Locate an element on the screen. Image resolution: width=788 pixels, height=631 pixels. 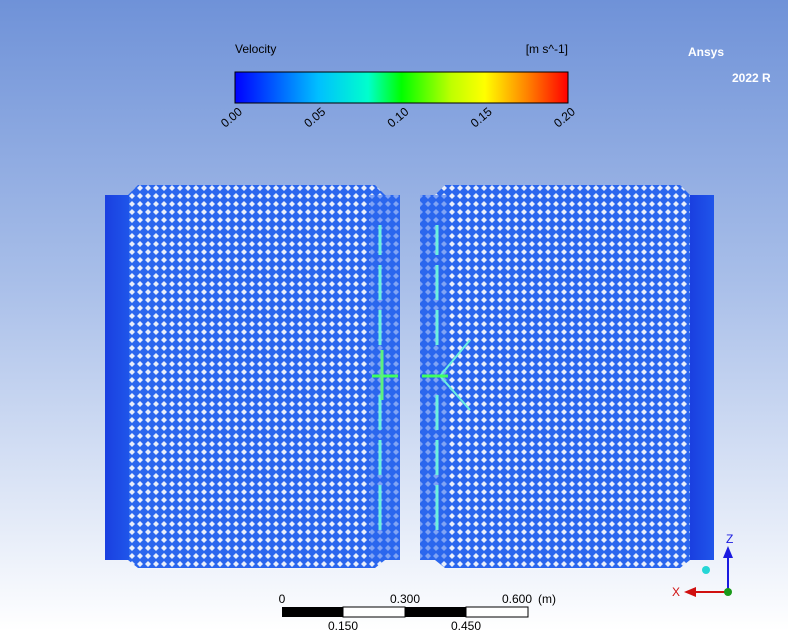
scale-label: 0 is located at coordinates (282, 599).